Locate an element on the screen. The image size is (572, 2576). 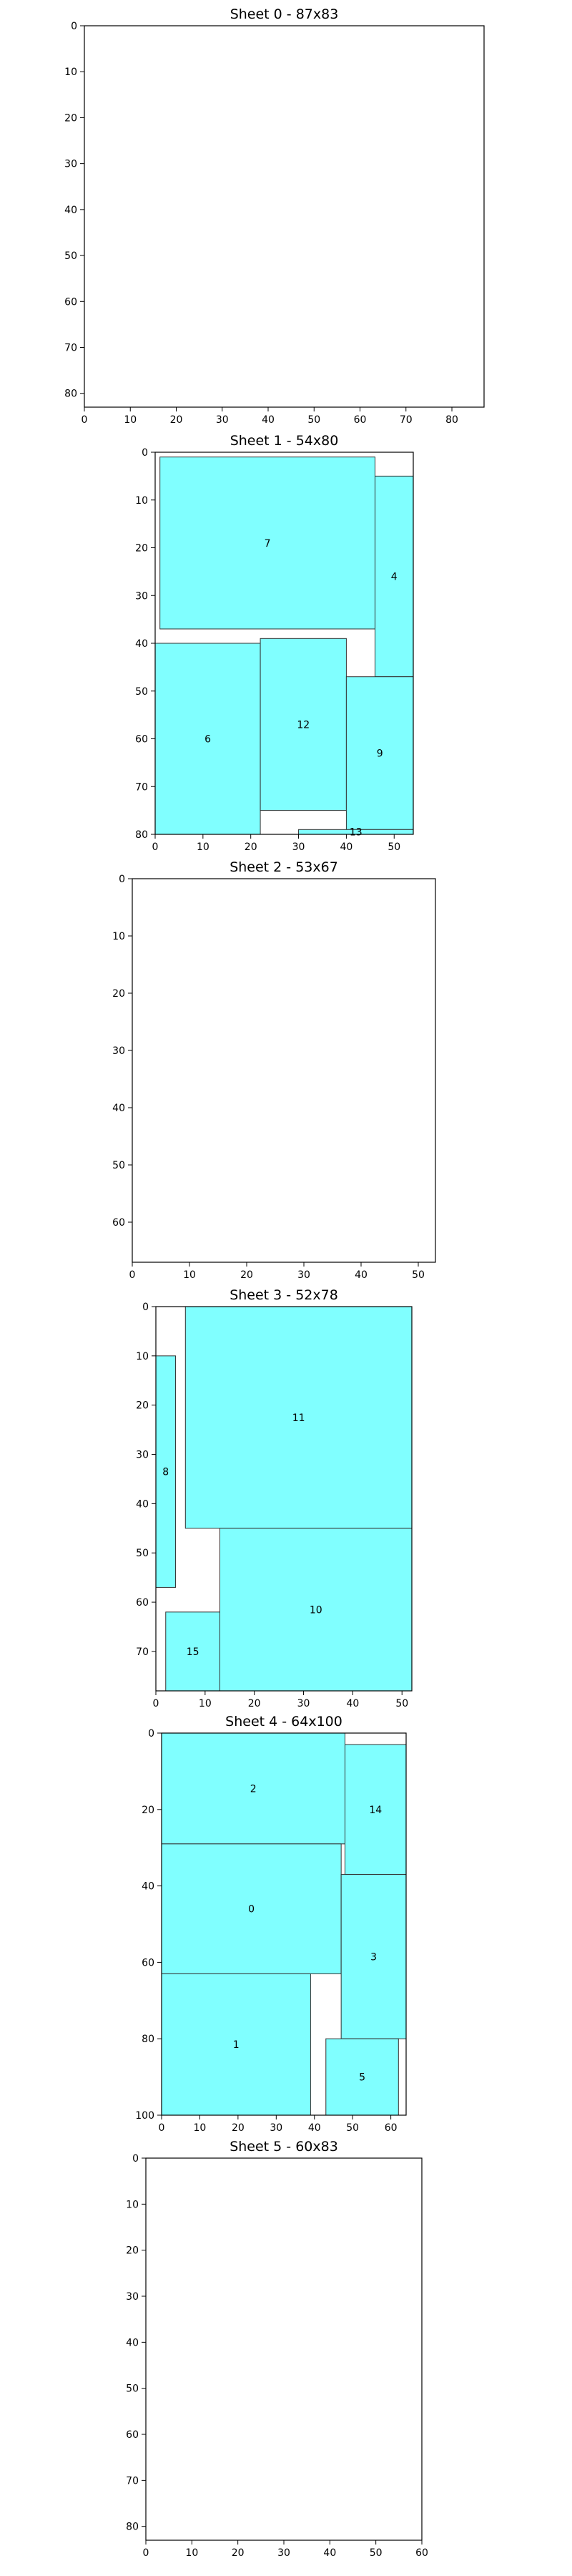
rect-label: 1 is located at coordinates (236, 2045).